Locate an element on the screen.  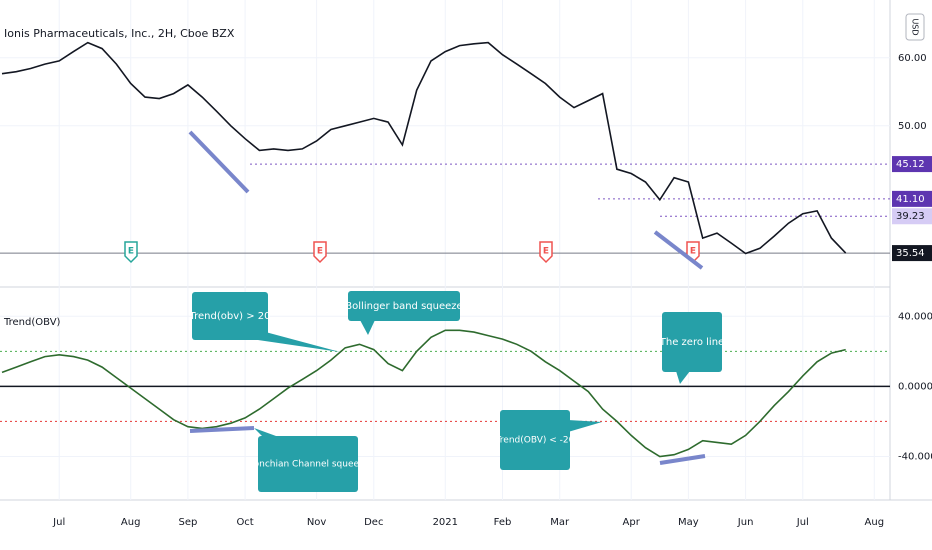
x-tick-label: Nov is located at coordinates (317, 522).